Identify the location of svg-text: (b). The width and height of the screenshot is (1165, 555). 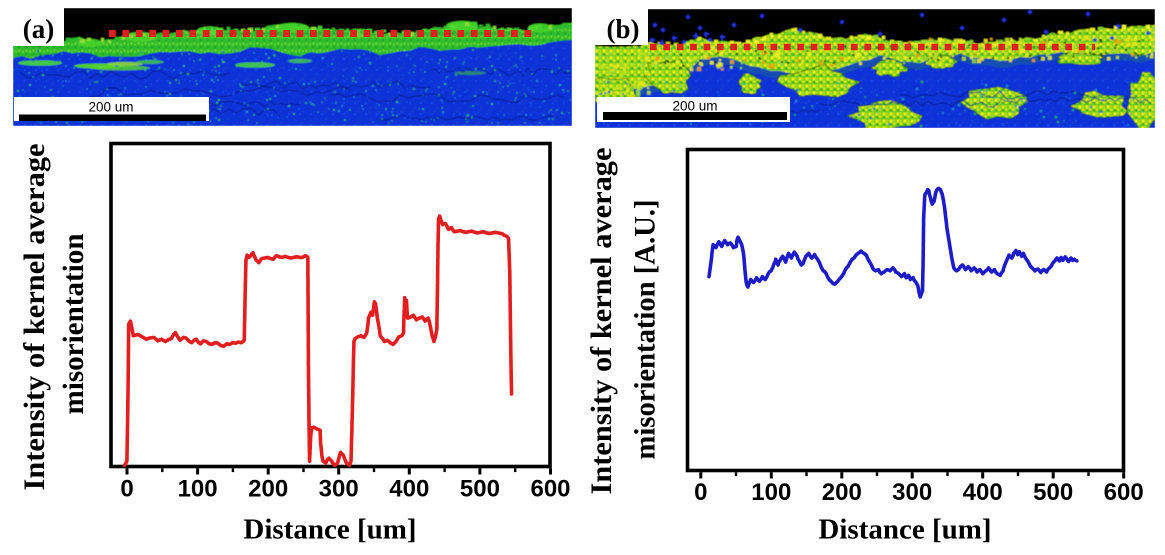
(623, 29).